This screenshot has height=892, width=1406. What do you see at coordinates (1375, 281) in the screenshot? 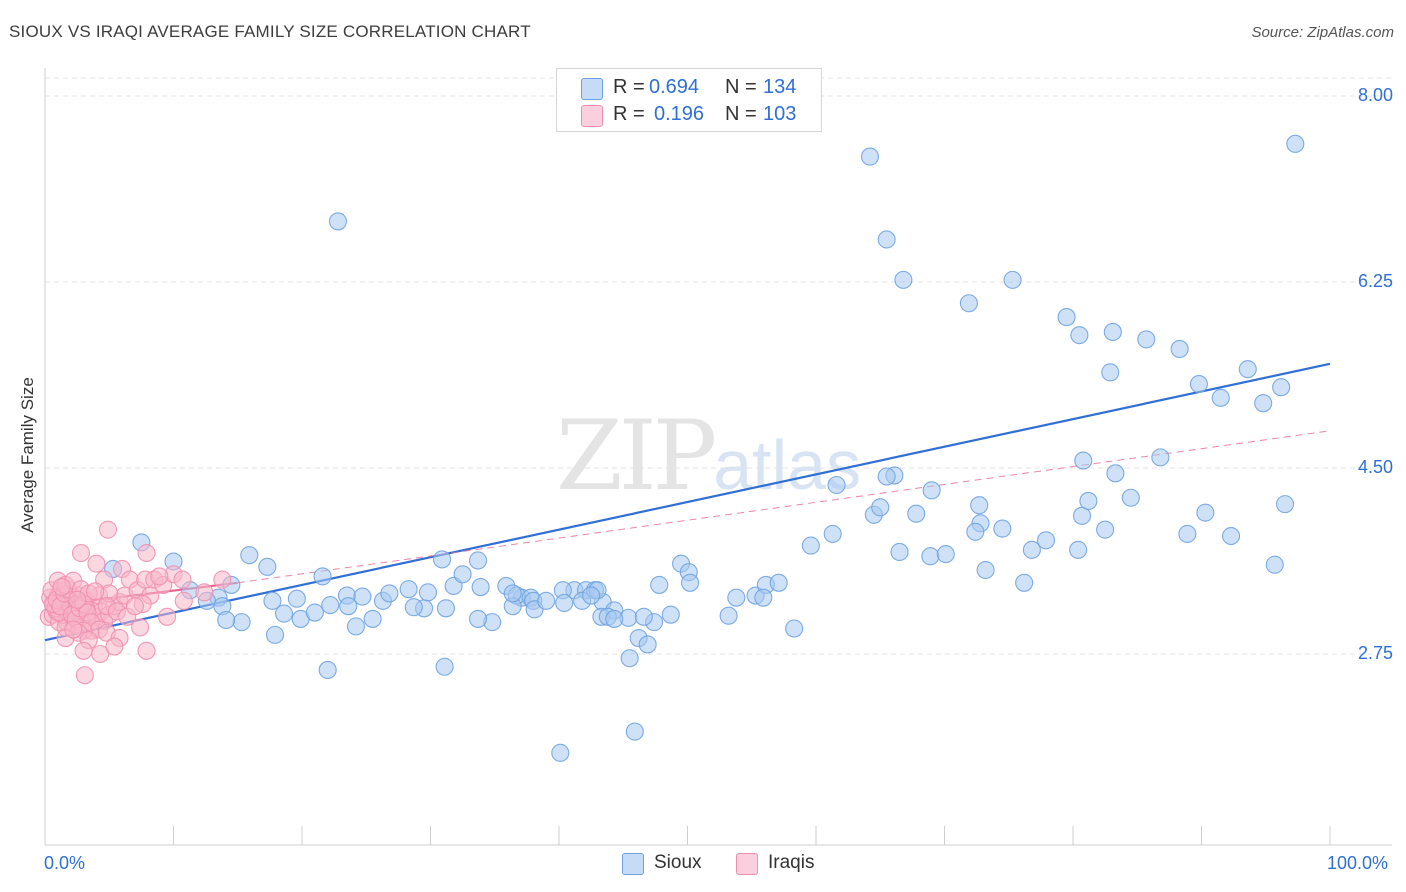
I see `y-tick-label: 6.25` at bounding box center [1375, 281].